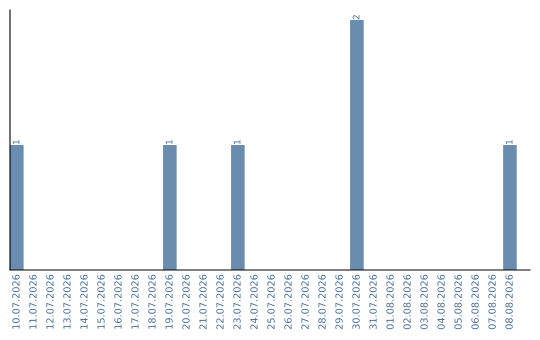 This screenshot has width=540, height=340. Describe the element at coordinates (50, 301) in the screenshot. I see `x-tick-label: 12.07.2026` at that location.